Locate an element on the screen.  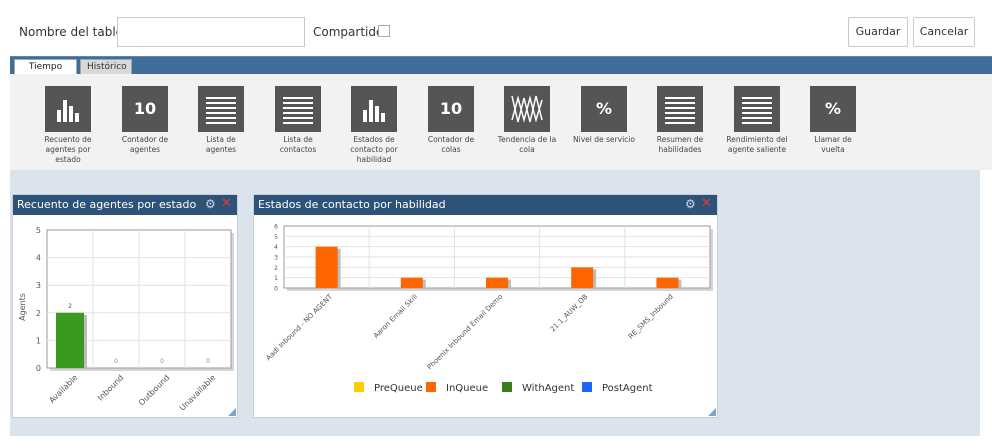
widget-label: Lista de agentes is located at coordinates (221, 144).